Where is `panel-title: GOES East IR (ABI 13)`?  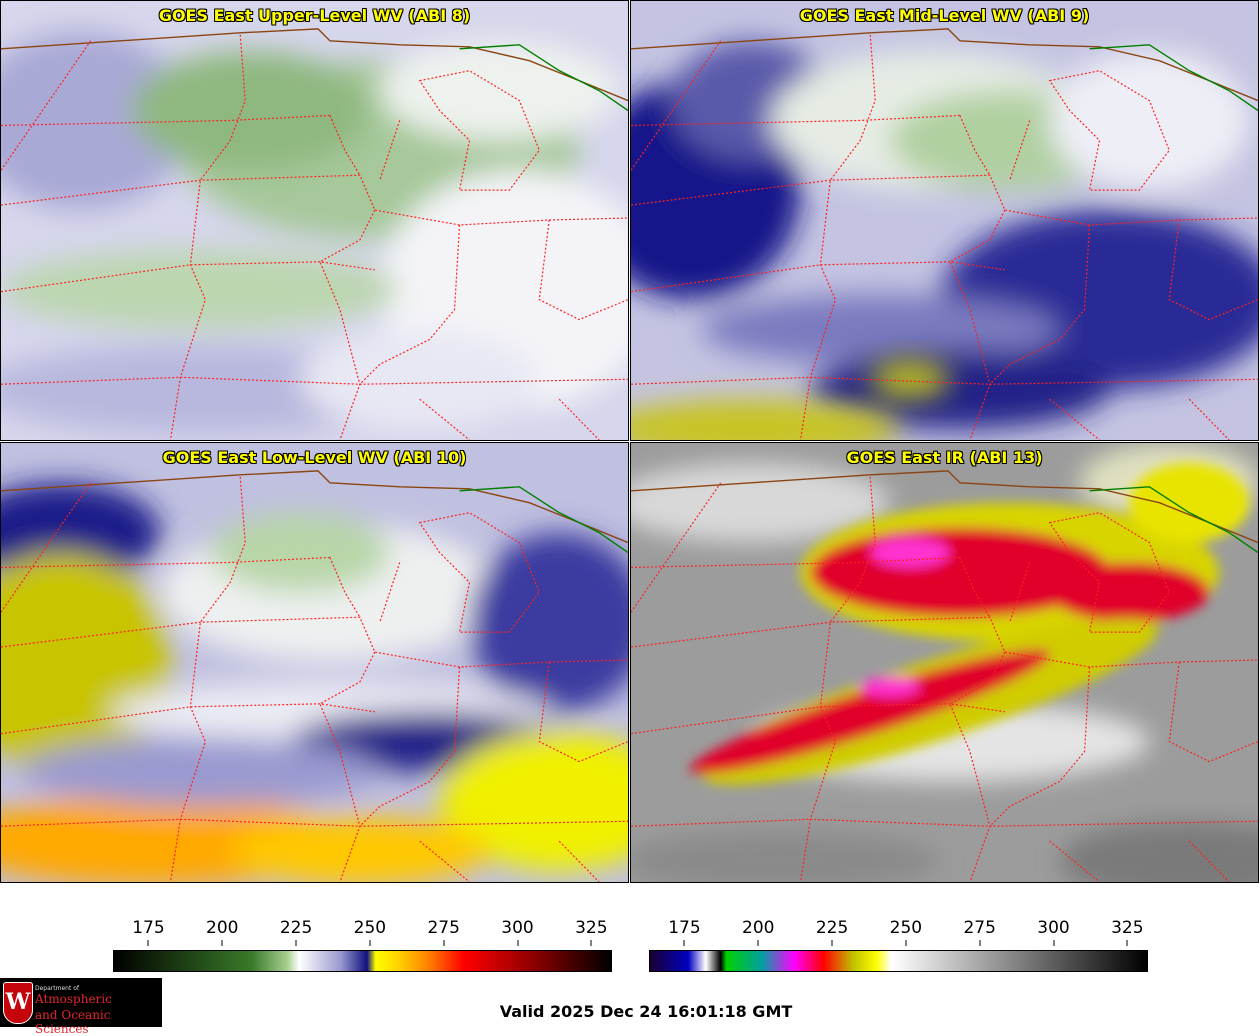 panel-title: GOES East IR (ABI 13) is located at coordinates (944, 457).